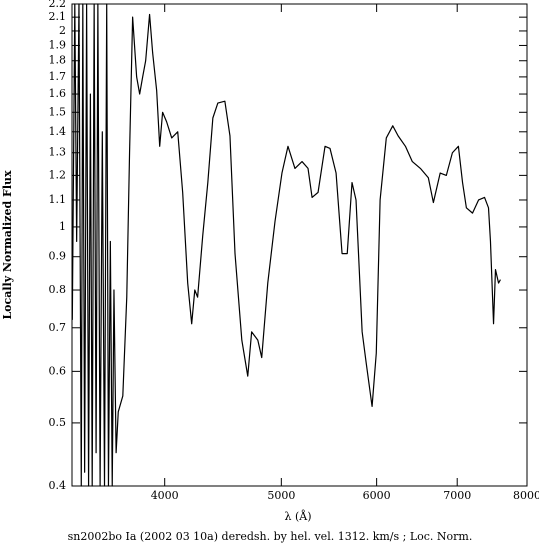 This screenshot has height=546, width=539. I want to click on y-tick-label: 1.3, so click(58, 152).